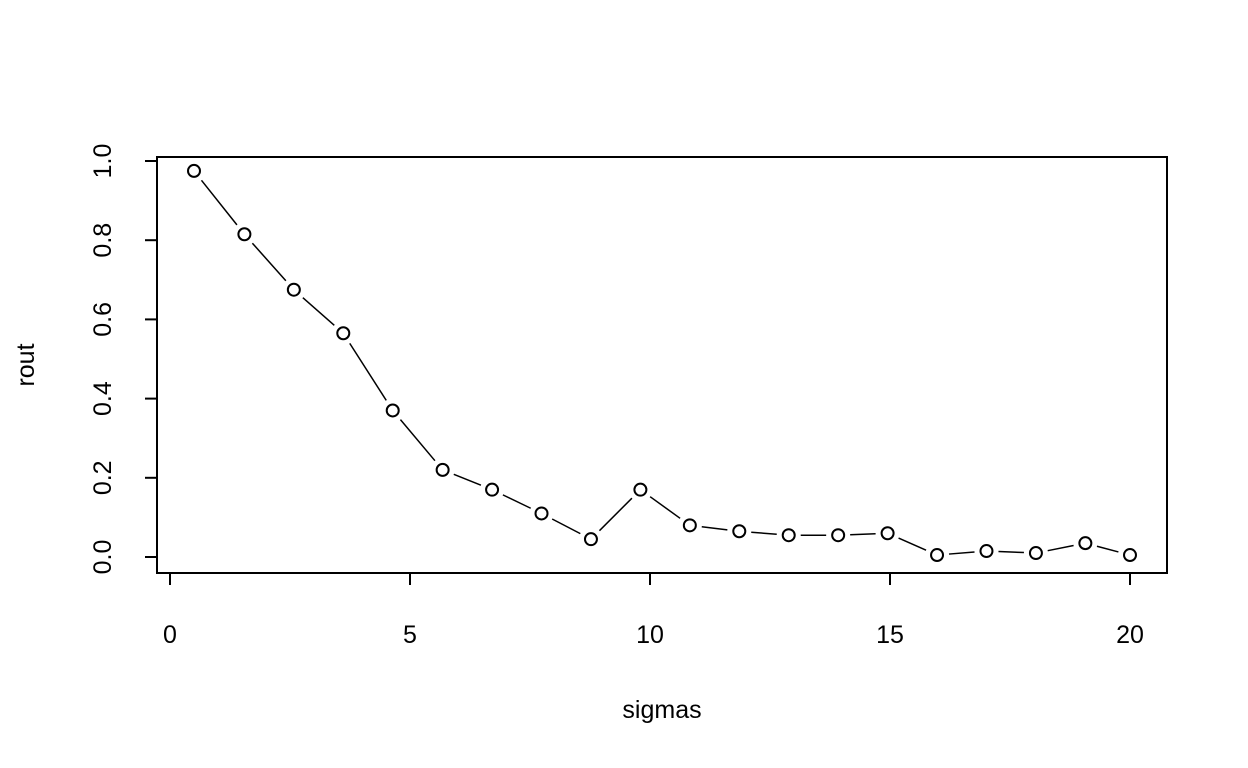  Describe the element at coordinates (103, 240) in the screenshot. I see `y-tick-label: 0.8` at that location.